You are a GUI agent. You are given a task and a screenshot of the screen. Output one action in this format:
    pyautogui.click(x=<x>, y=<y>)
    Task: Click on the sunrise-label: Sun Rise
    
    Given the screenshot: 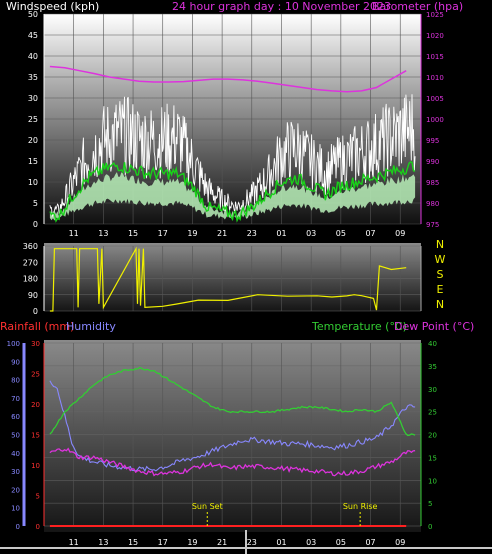 What is the action you would take?
    pyautogui.click(x=360, y=506)
    